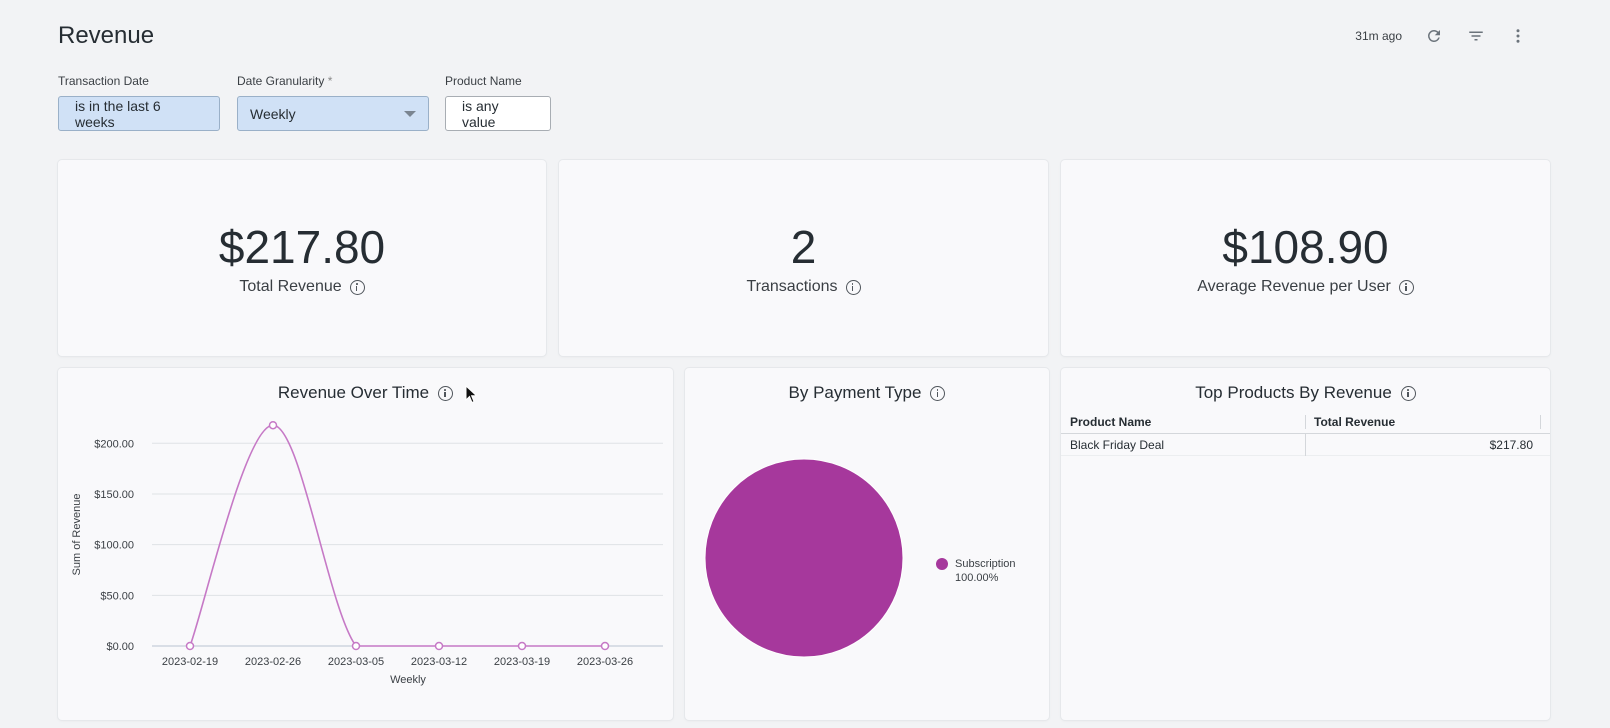 The height and width of the screenshot is (728, 1610). Describe the element at coordinates (333, 113) in the screenshot. I see `date-granularity-select: Weekly` at that location.